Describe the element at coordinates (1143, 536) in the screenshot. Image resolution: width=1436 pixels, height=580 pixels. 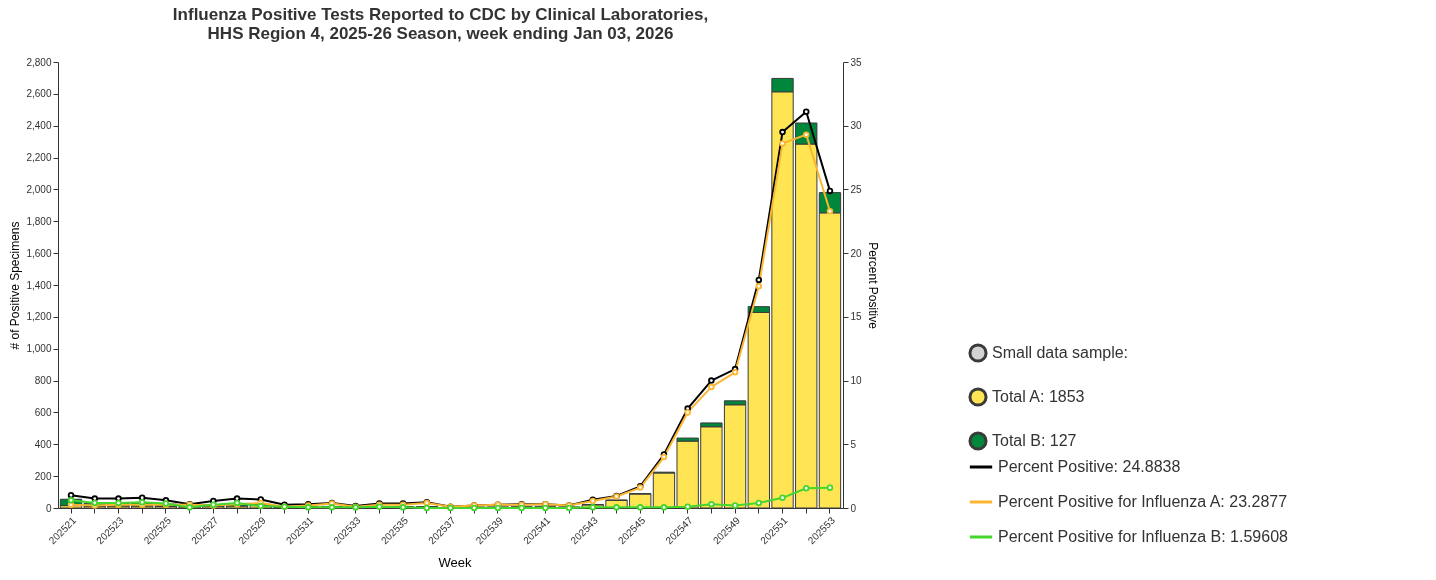
I see `legend-label: Percent Positive for Influenza B: 1.59608` at that location.